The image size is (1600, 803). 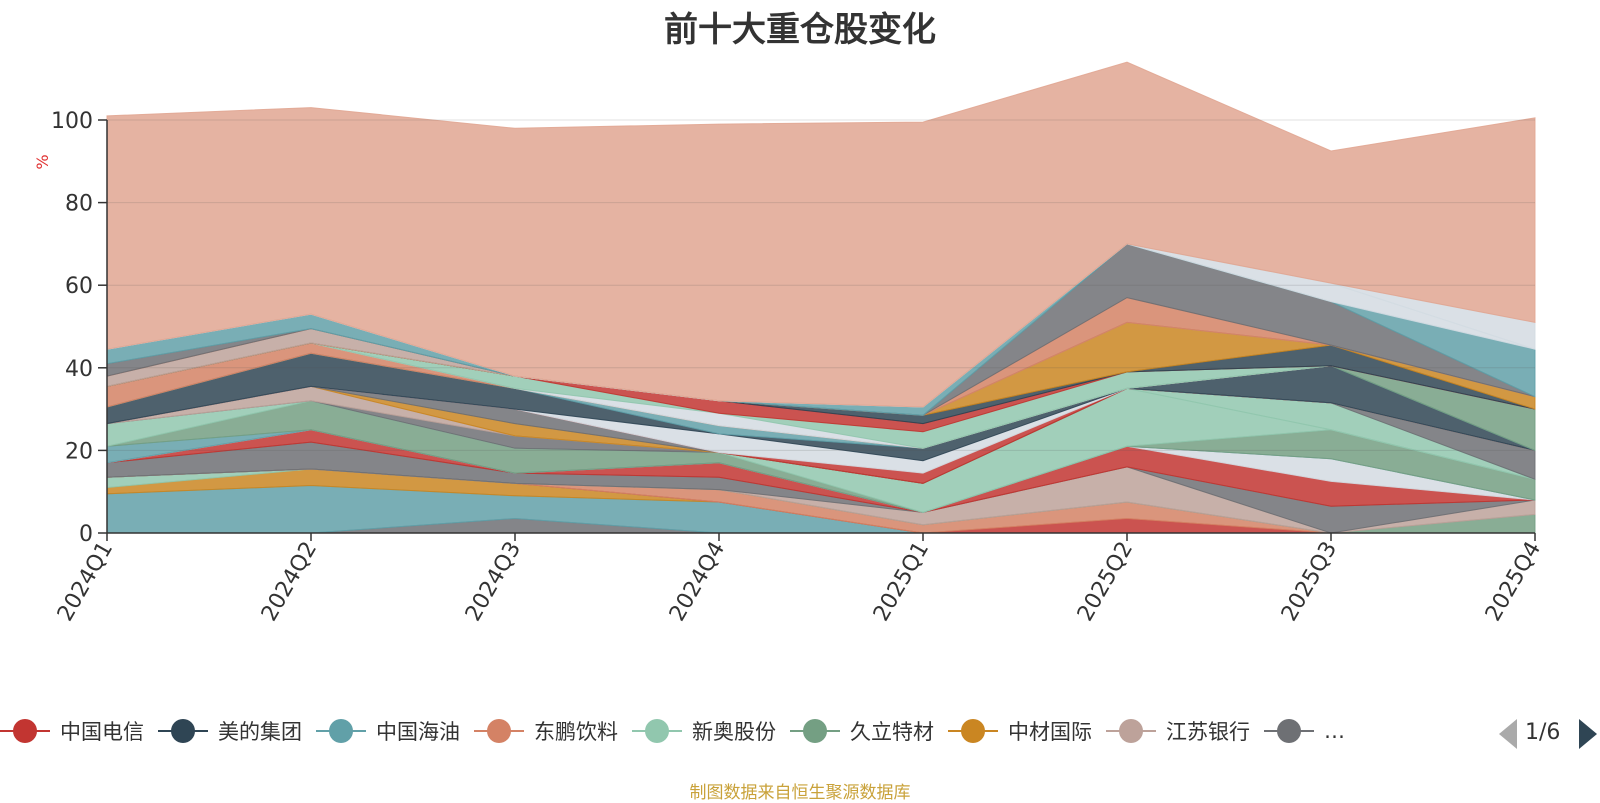 What do you see at coordinates (289, 582) in the screenshot?
I see `x-tick-label: 2024Q2` at bounding box center [289, 582].